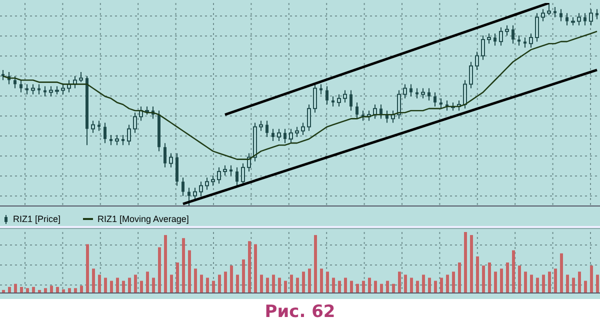 The height and width of the screenshot is (325, 600). Describe the element at coordinates (36, 219) in the screenshot. I see `legend-label: RIZ1 [Price]` at that location.